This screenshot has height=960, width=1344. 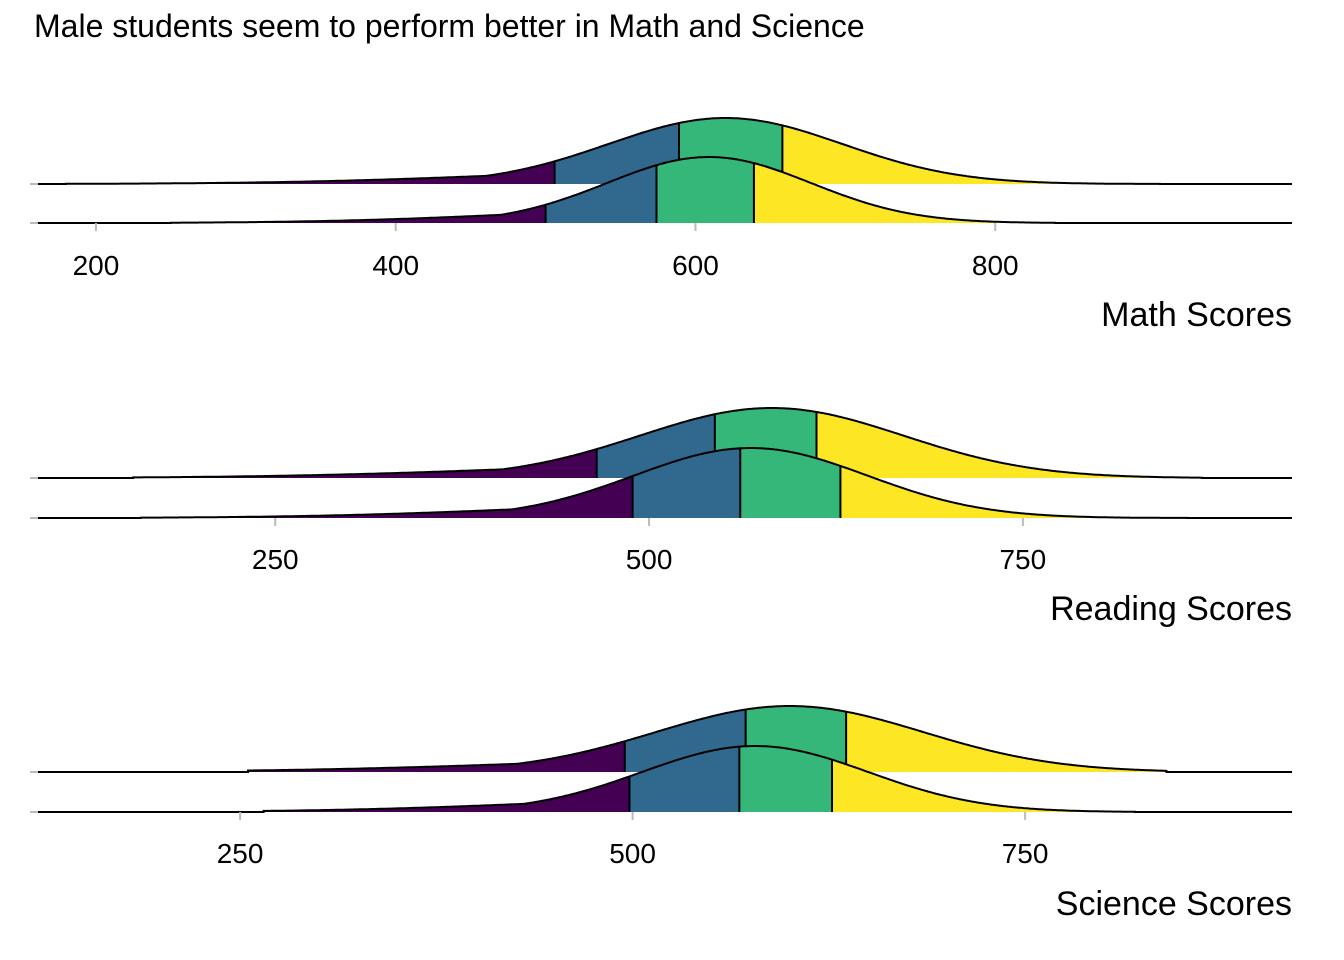 What do you see at coordinates (96, 265) in the screenshot?
I see `x-tick-label: 200` at bounding box center [96, 265].